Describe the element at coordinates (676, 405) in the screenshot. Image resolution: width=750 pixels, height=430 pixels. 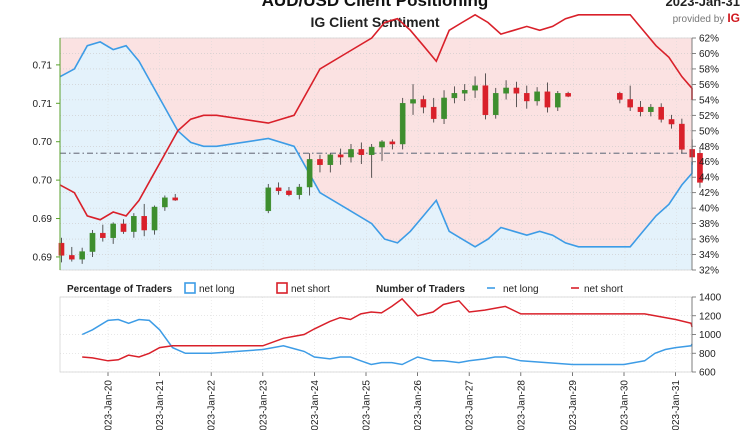
I see `date-tick-label: 2023-Jan-31` at that location.